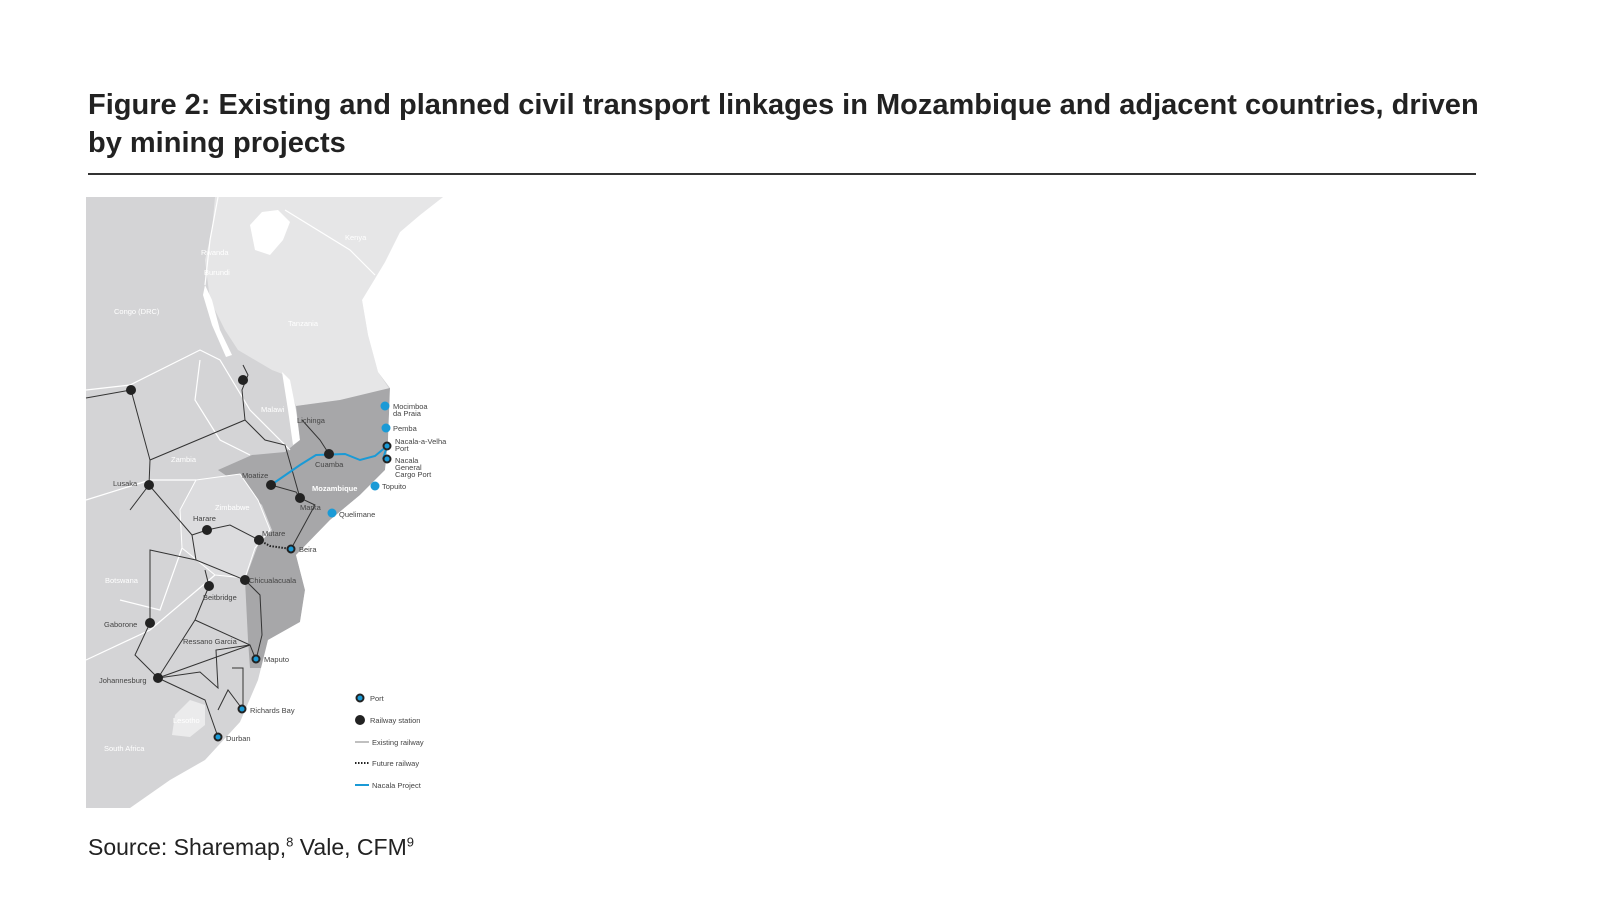  Describe the element at coordinates (291, 408) in the screenshot. I see `lake-malawi` at that location.